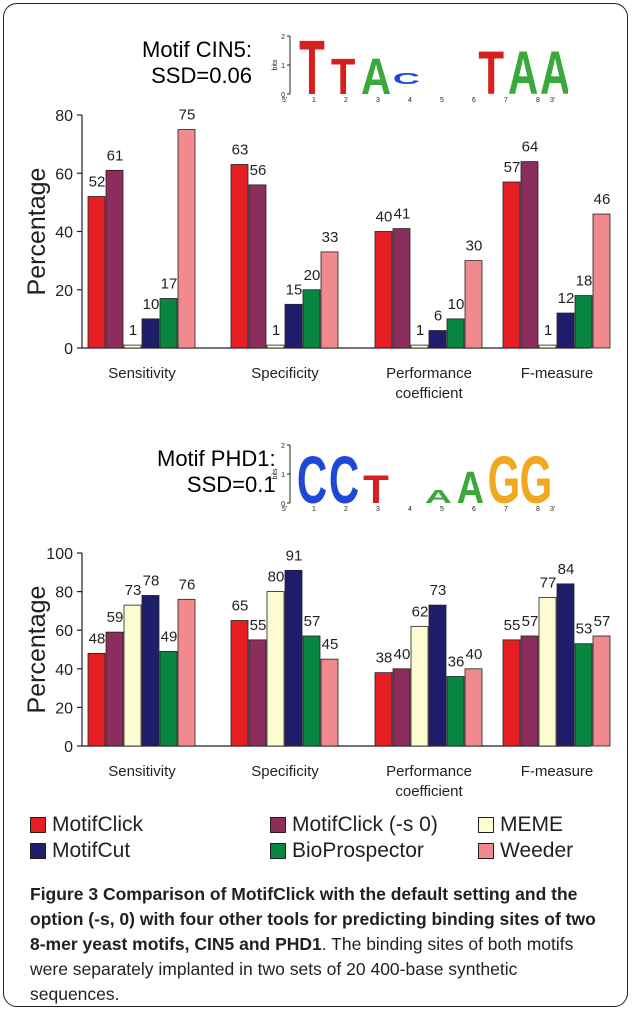 The height and width of the screenshot is (1012, 633). I want to click on logo-x-tick-label: 1, so click(314, 100).